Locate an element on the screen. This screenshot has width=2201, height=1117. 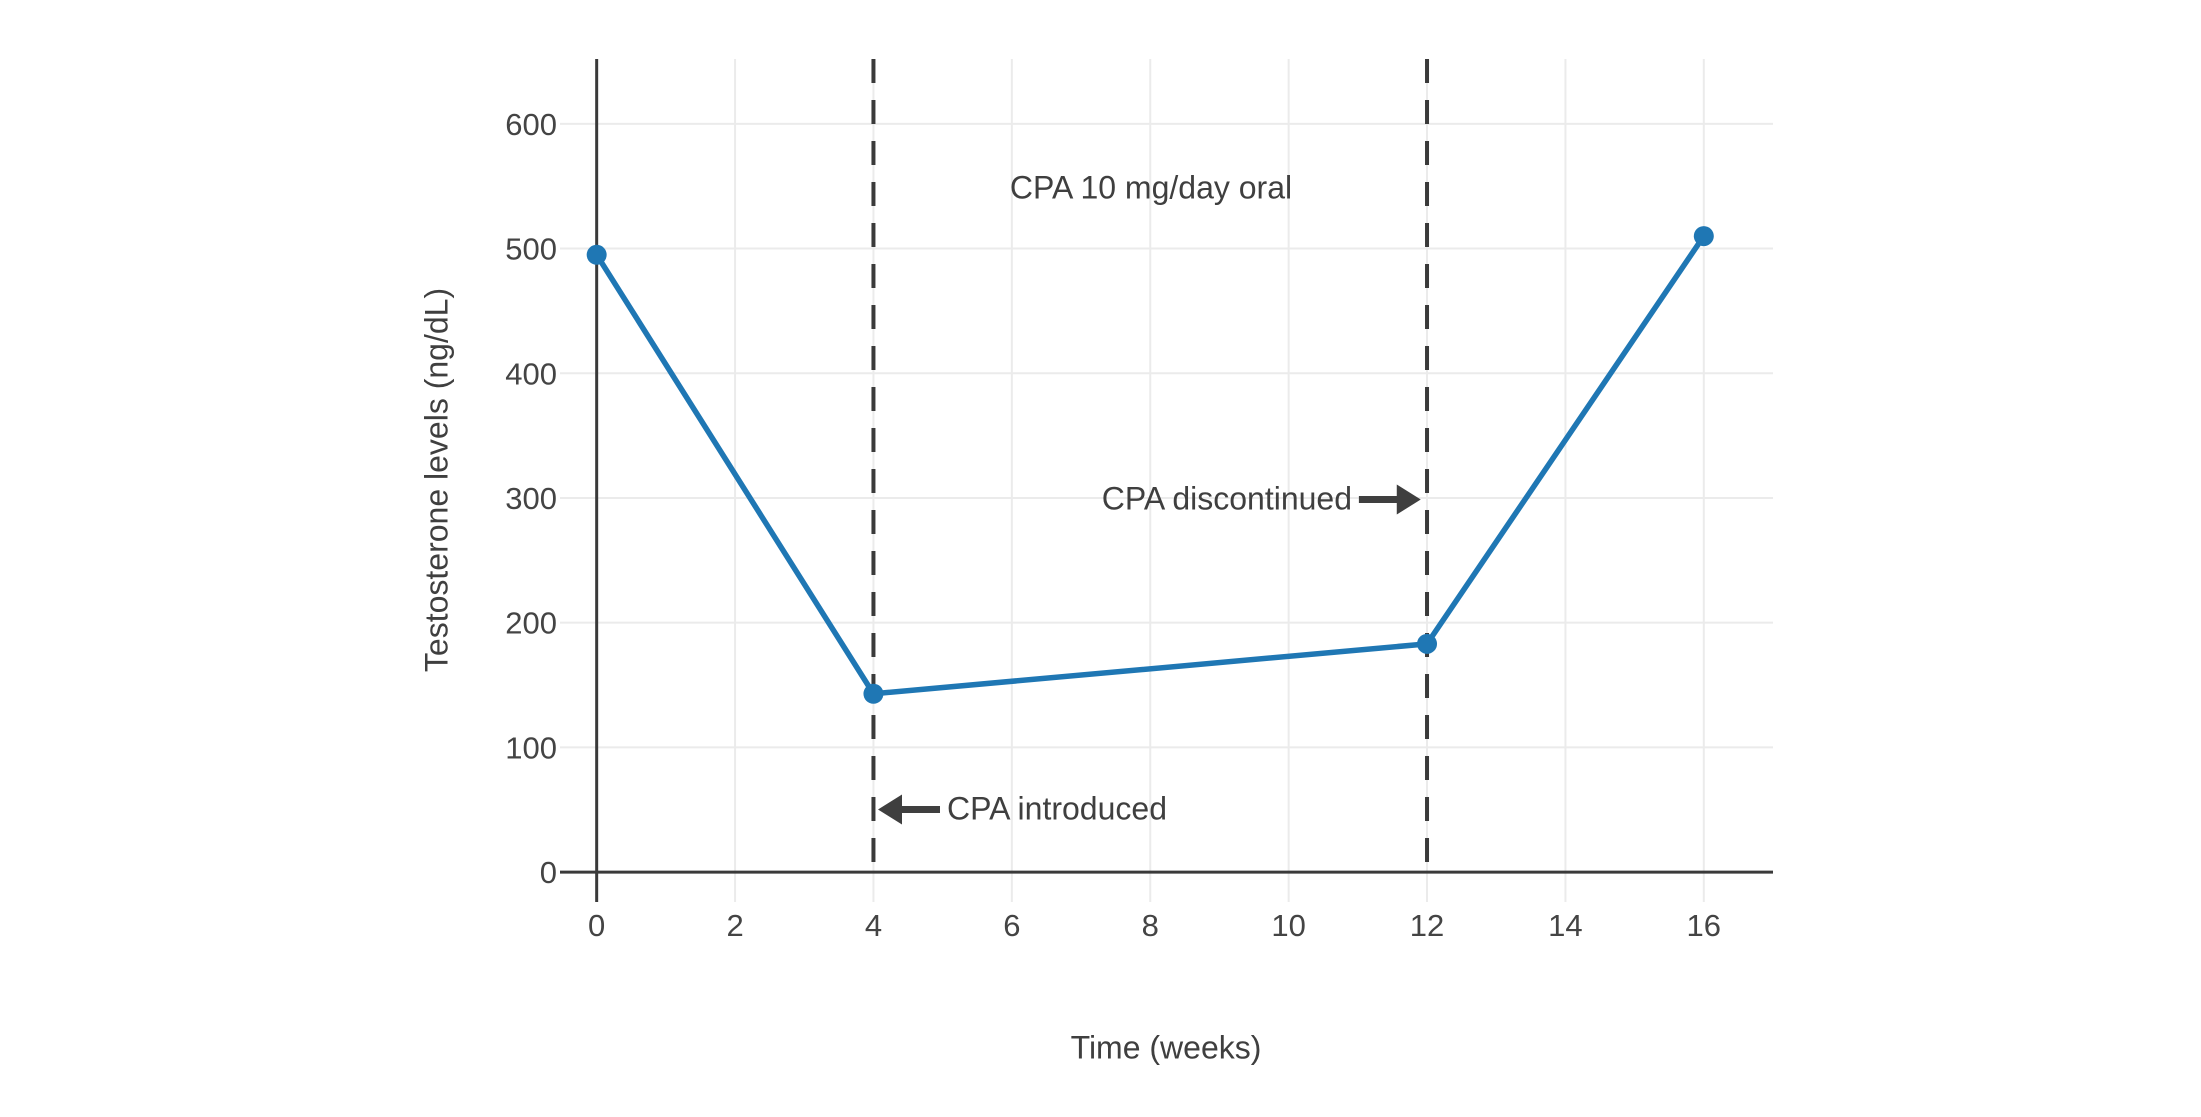
right-arrow-icon is located at coordinates (1390, 499).